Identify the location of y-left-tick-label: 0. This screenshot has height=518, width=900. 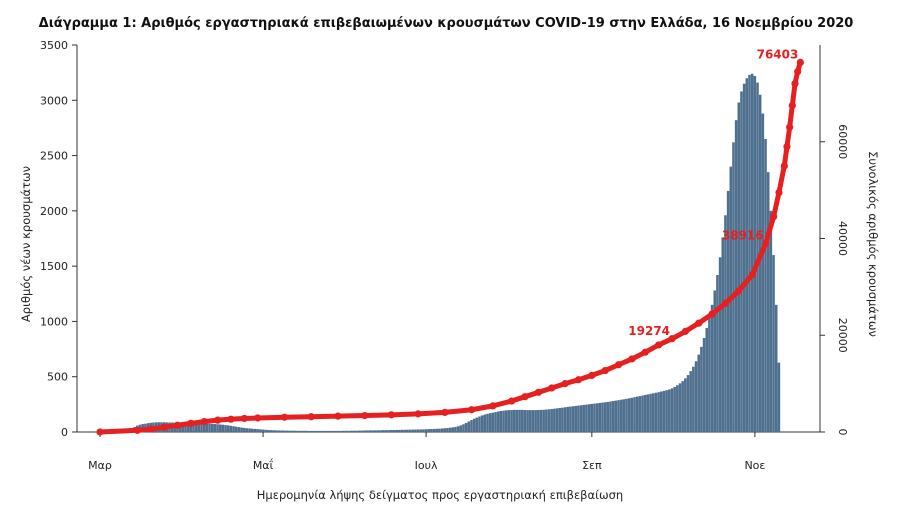
(64, 432).